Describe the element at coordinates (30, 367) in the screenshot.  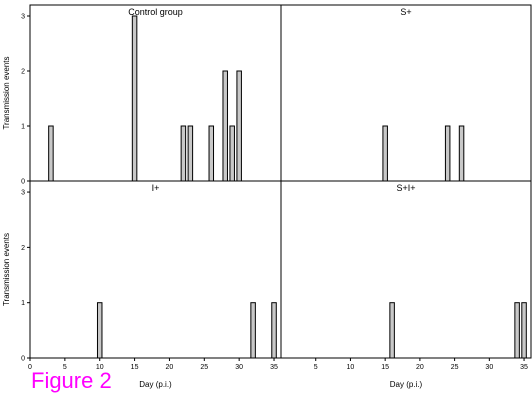
I see `x-tick-label: 0` at that location.